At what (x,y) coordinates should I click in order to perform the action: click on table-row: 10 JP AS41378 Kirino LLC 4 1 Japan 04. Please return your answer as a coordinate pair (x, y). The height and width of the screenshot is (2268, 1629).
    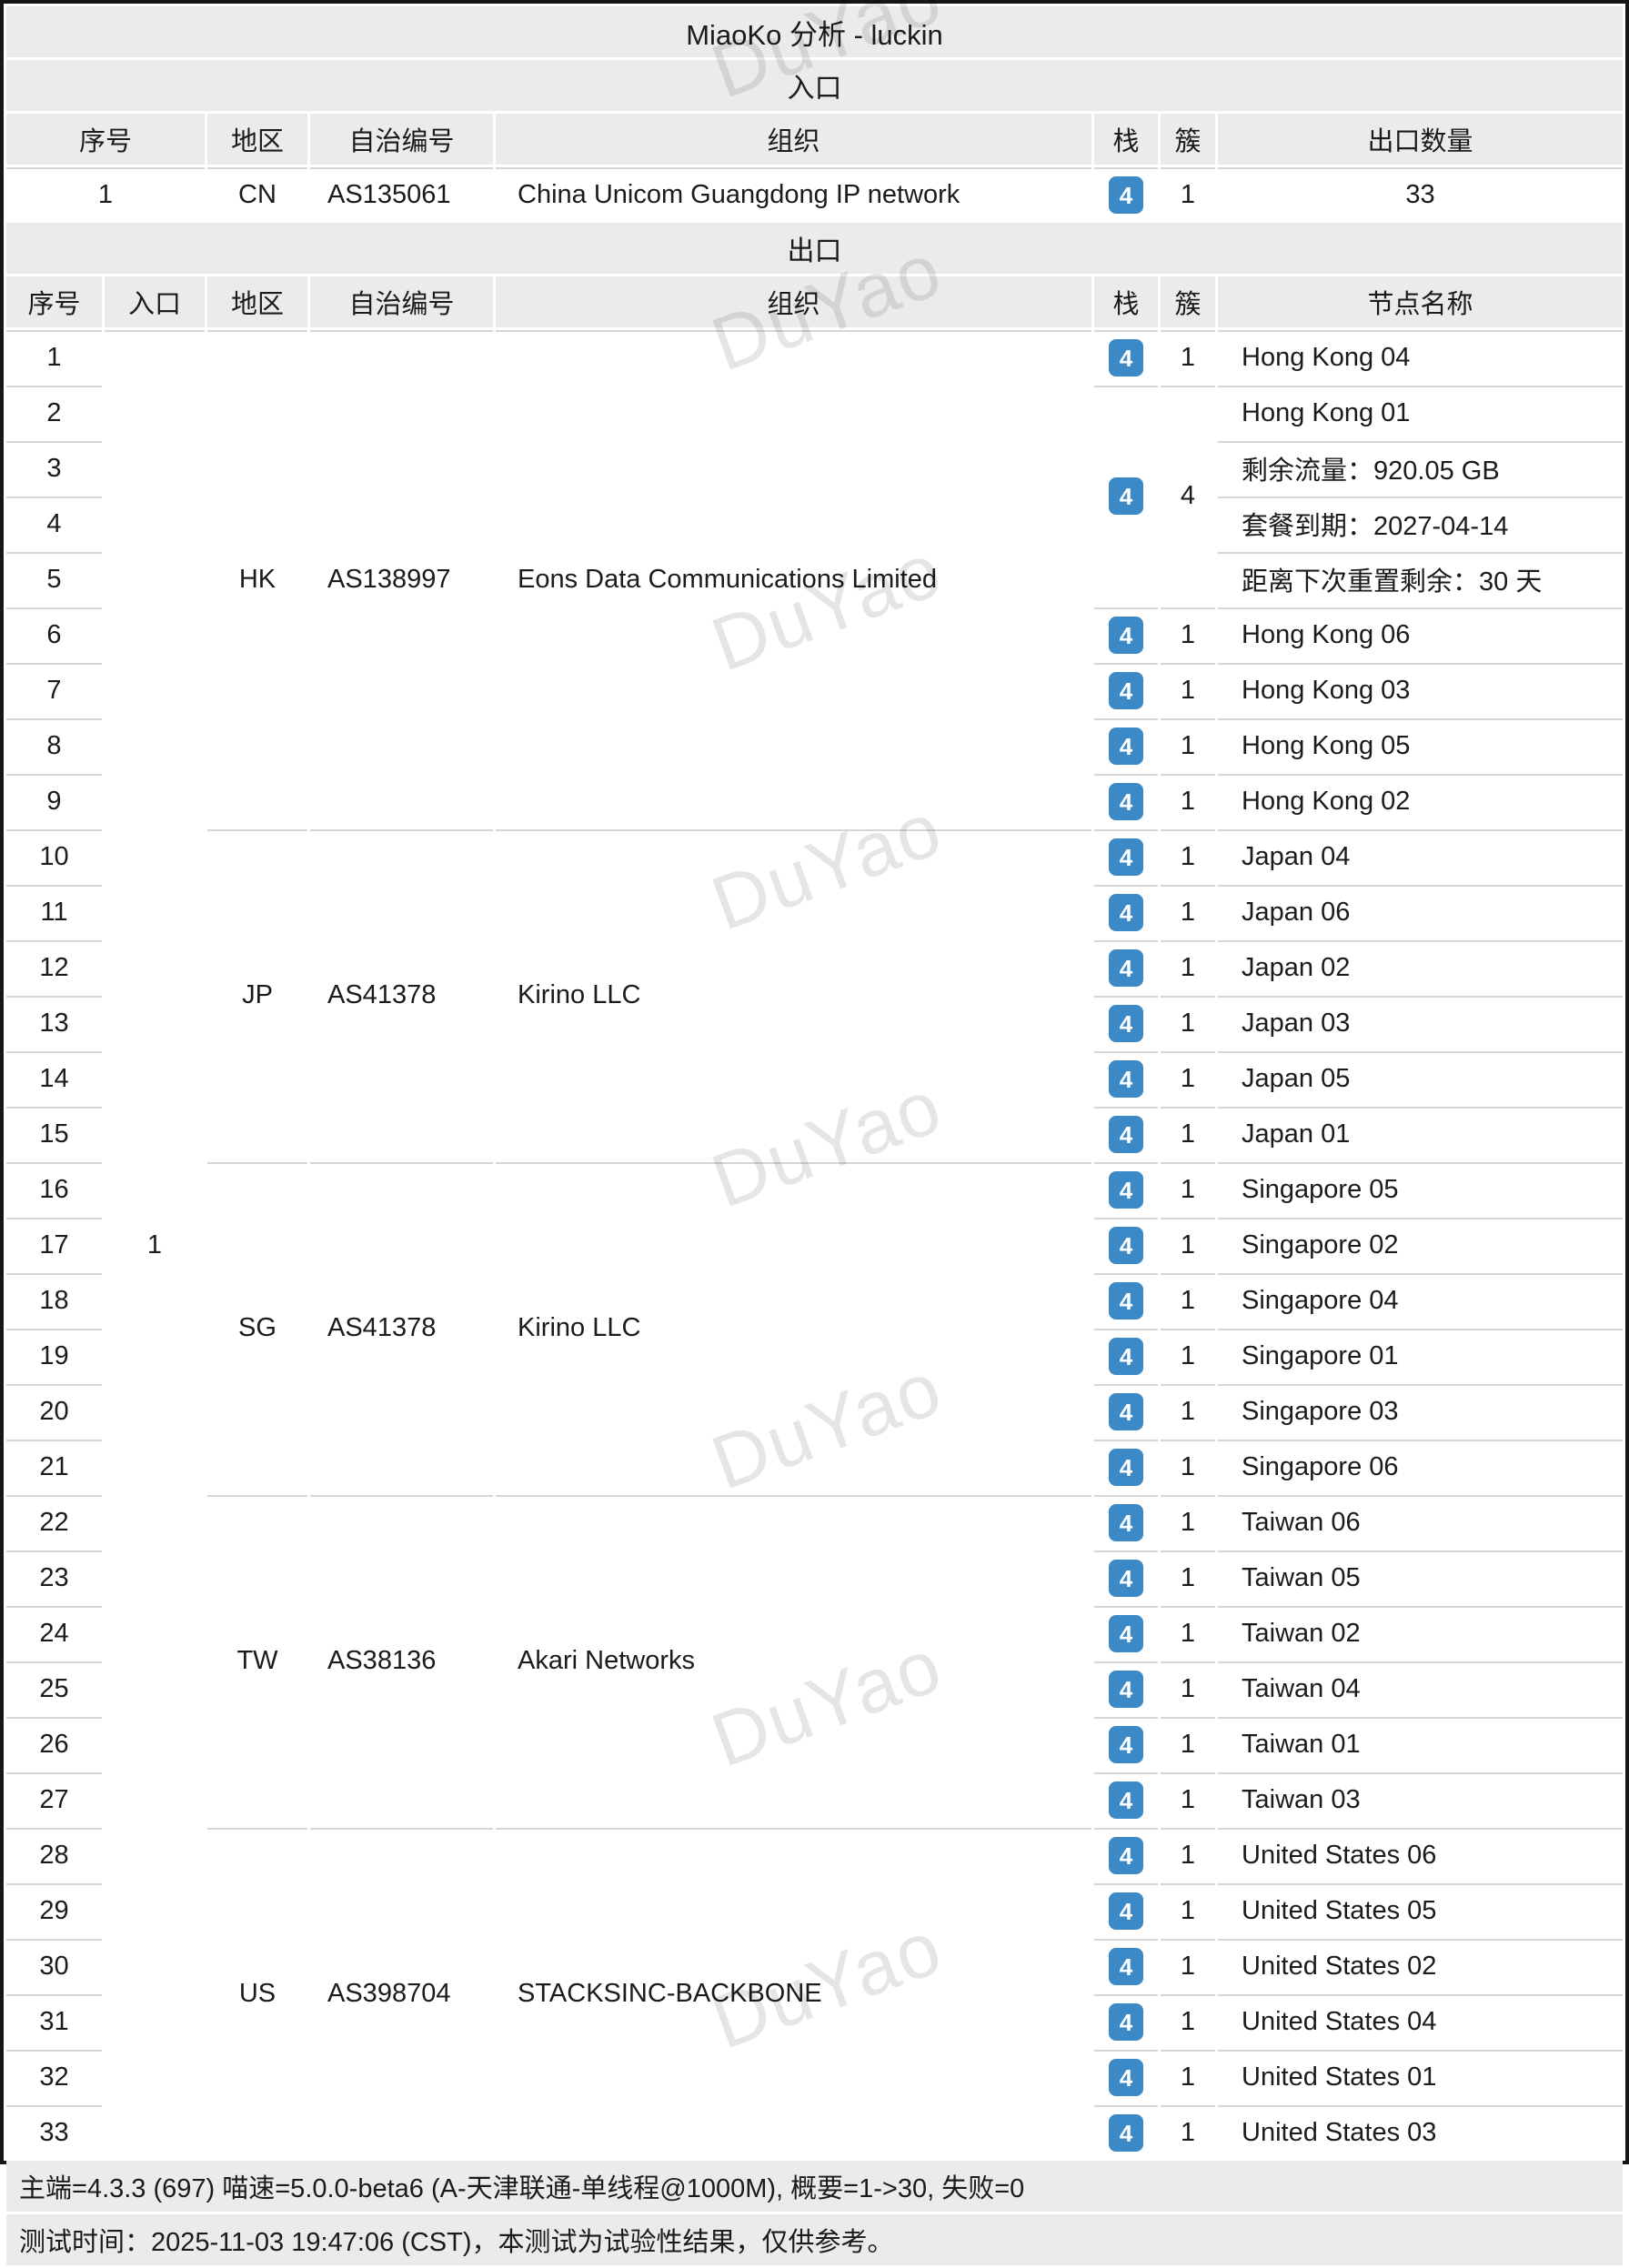
    Looking at the image, I should click on (814, 919).